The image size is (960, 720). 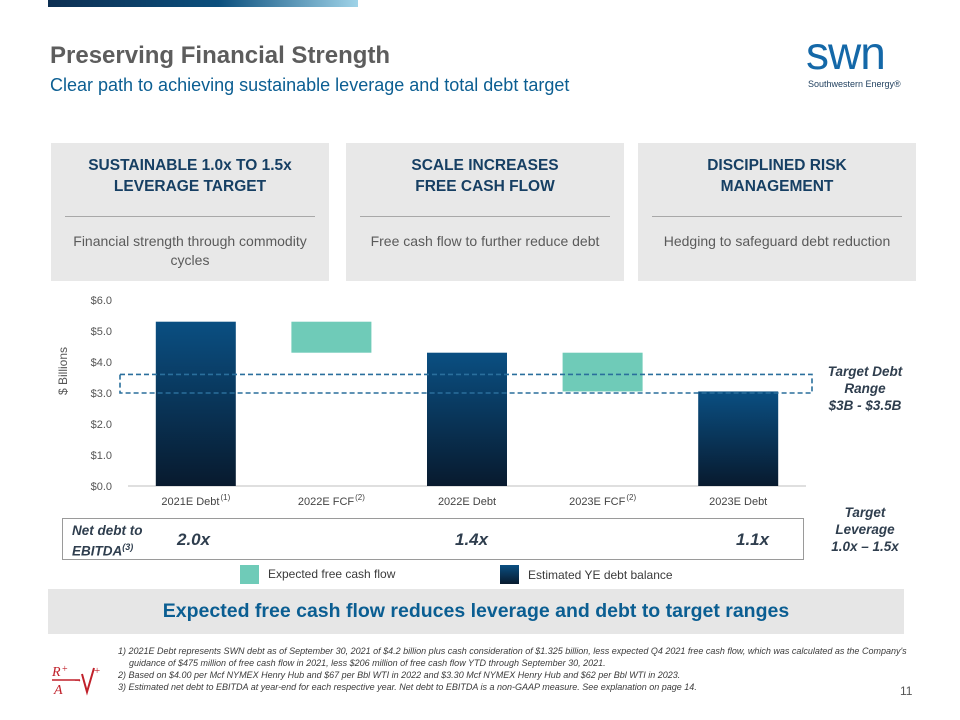 What do you see at coordinates (467, 502) in the screenshot?
I see `x-tick-label: 2022E Debt` at bounding box center [467, 502].